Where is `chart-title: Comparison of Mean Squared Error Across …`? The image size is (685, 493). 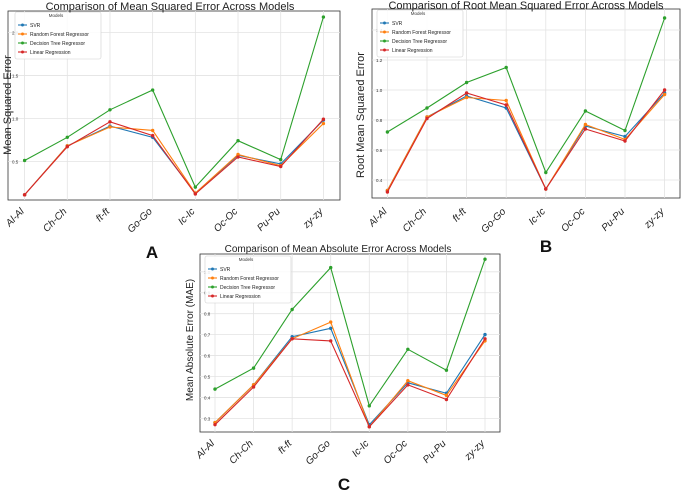
chart-title: Comparison of Mean Squared Error Across … is located at coordinates (170, 7).